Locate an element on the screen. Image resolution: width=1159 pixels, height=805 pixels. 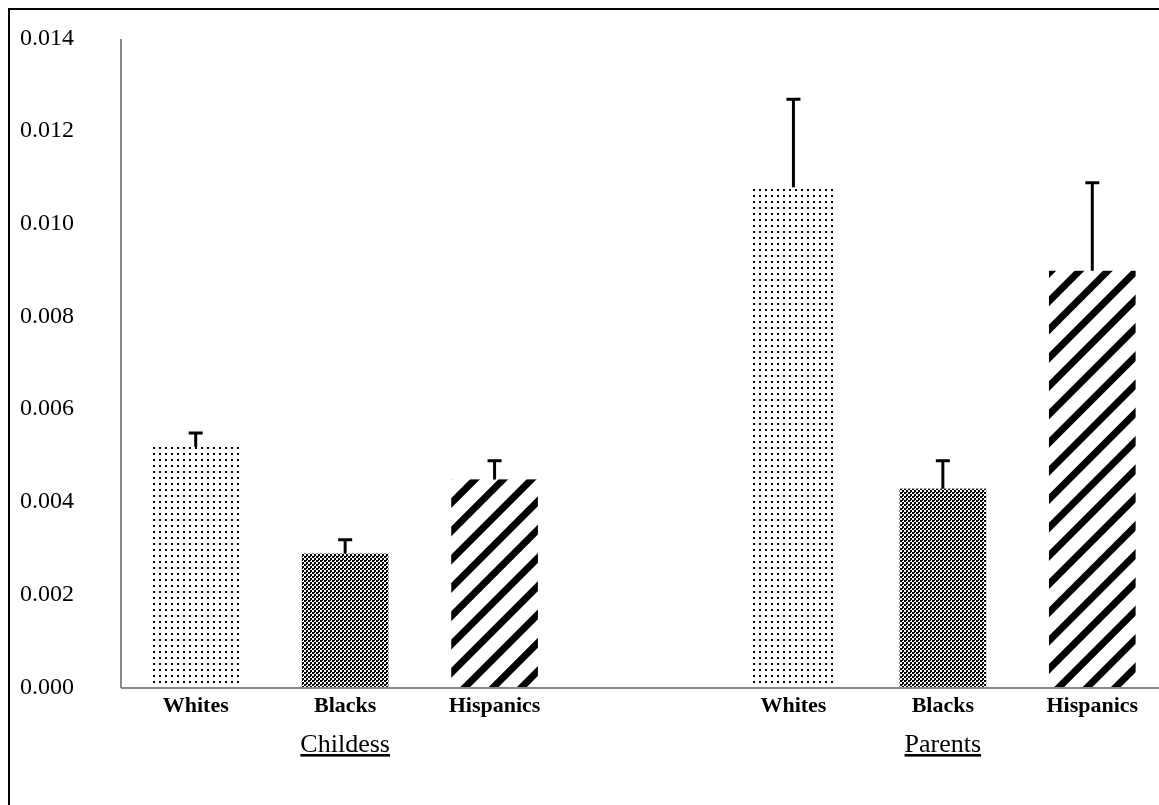
y-tick-label: 0.002 is located at coordinates (47, 592).